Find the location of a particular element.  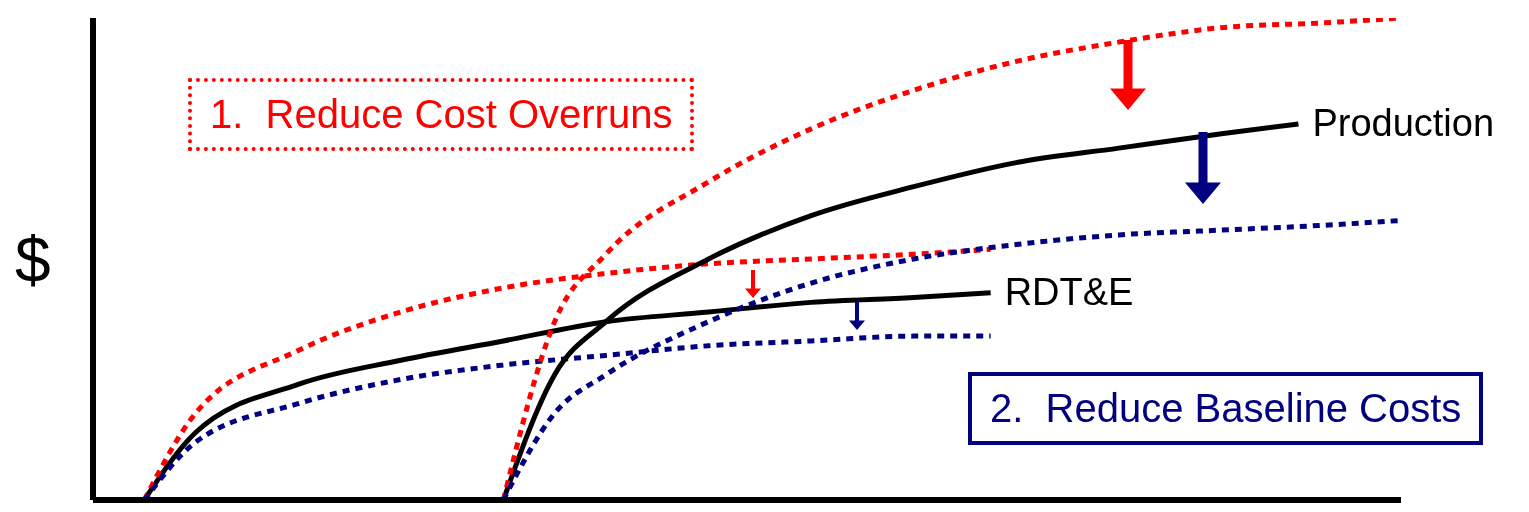

series-label: RDT&E is located at coordinates (1069, 291).